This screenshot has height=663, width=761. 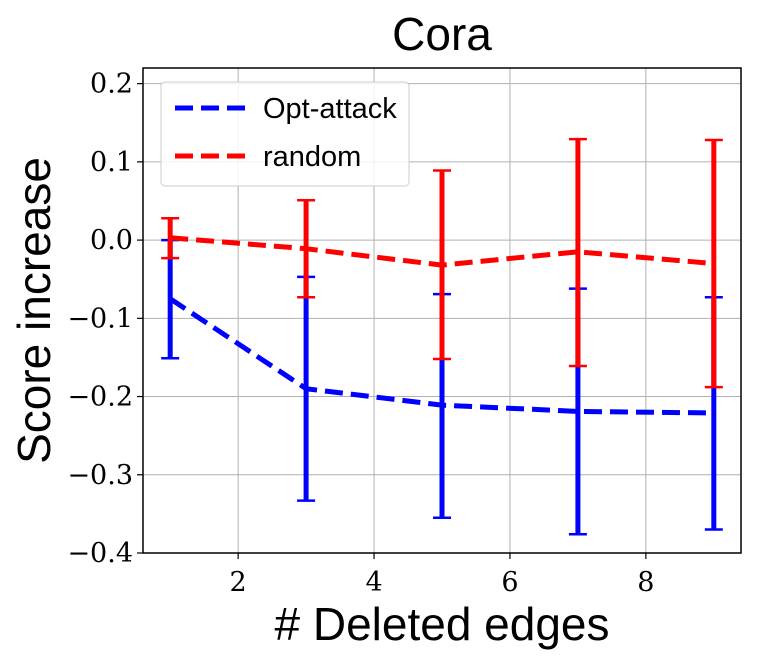 I want to click on y-axis-label: Score increase, so click(x=34, y=310).